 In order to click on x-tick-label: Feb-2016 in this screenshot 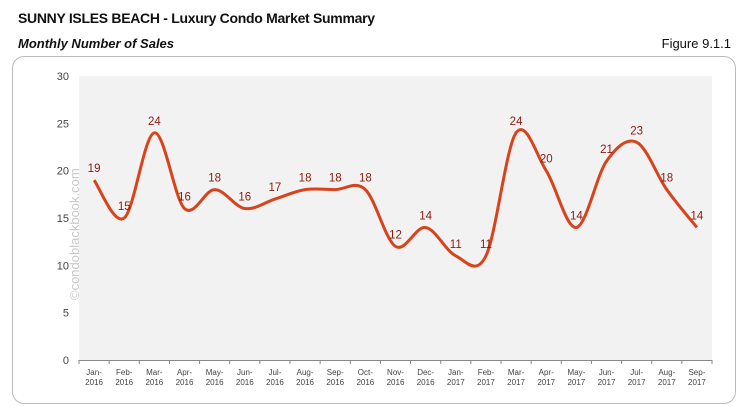, I will do `click(124, 377)`.